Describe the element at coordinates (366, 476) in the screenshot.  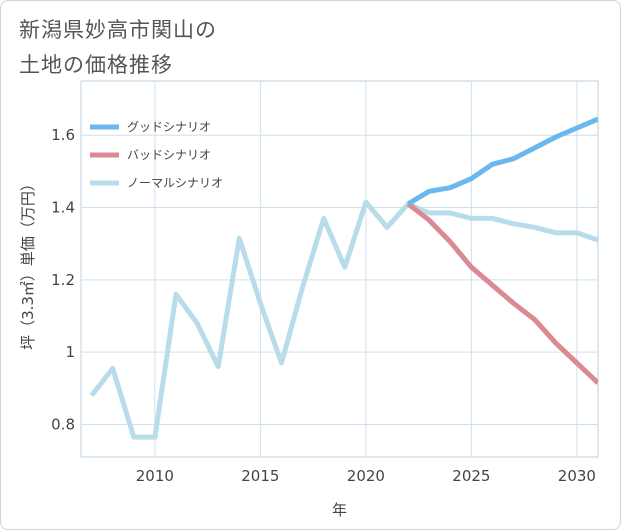
I see `x-tick-label: 2020` at that location.